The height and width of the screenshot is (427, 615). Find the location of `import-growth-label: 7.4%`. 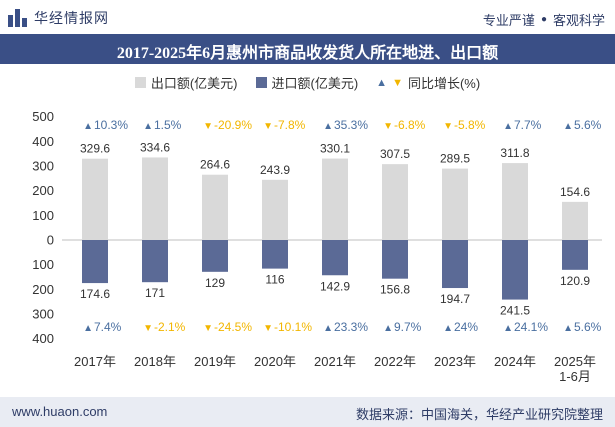

import-growth-label: 7.4% is located at coordinates (108, 327).